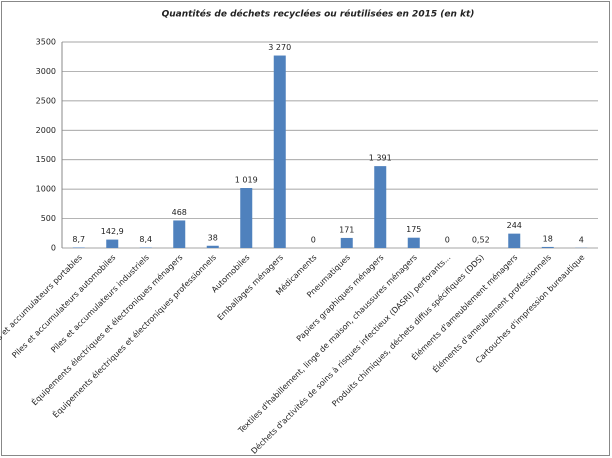 The height and width of the screenshot is (458, 612). What do you see at coordinates (581, 239) in the screenshot?
I see `value-label: 4` at bounding box center [581, 239].